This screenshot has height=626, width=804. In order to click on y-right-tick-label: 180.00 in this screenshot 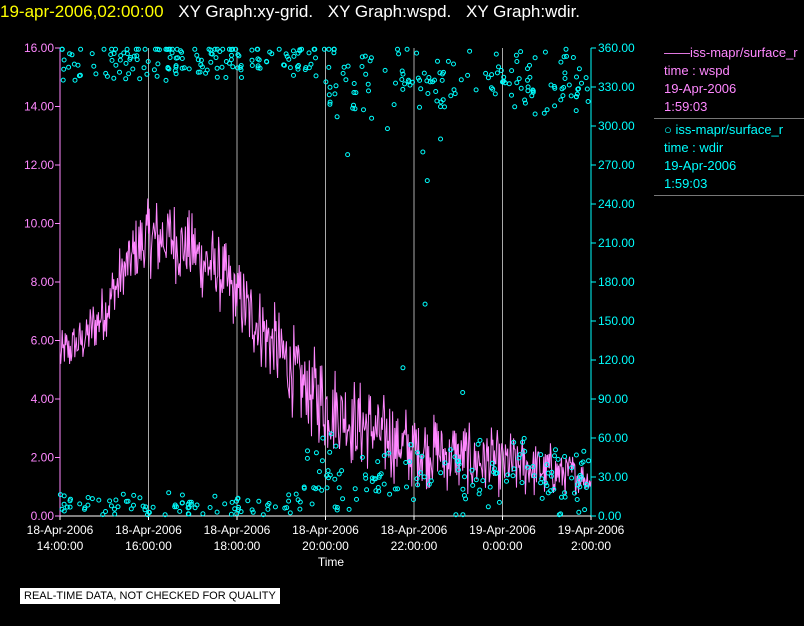, I will do `click(616, 282)`.